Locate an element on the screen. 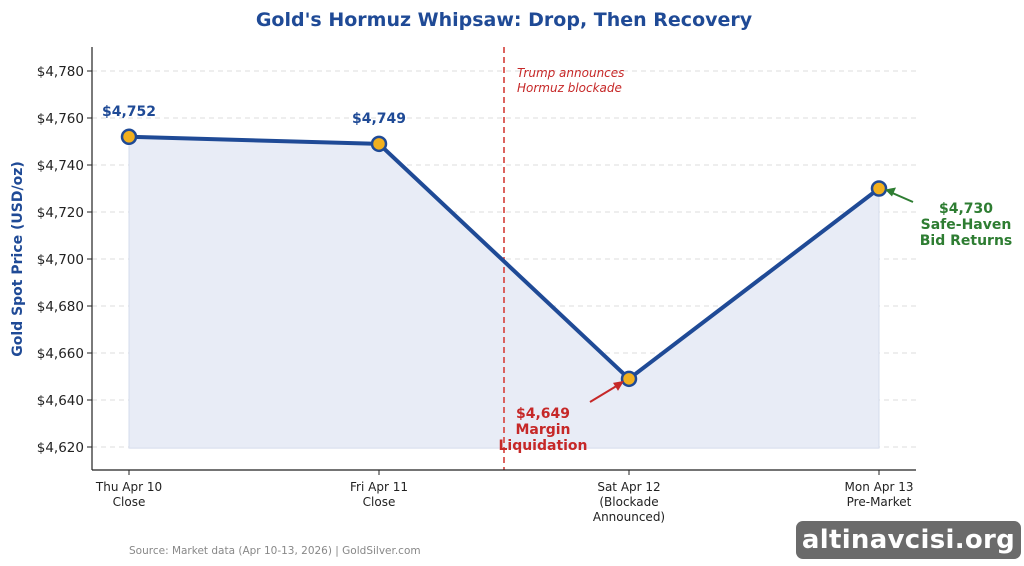 This screenshot has height=566, width=1024. y-tick-label: $4,720 is located at coordinates (60, 213).